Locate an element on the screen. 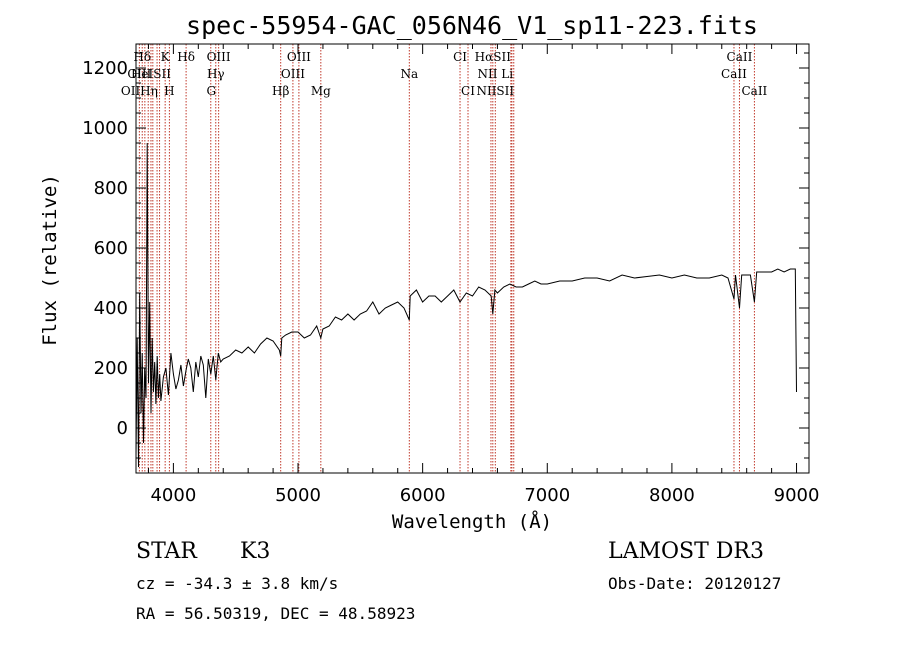 The image size is (900, 649). y-tick-label: 0 is located at coordinates (122, 428).